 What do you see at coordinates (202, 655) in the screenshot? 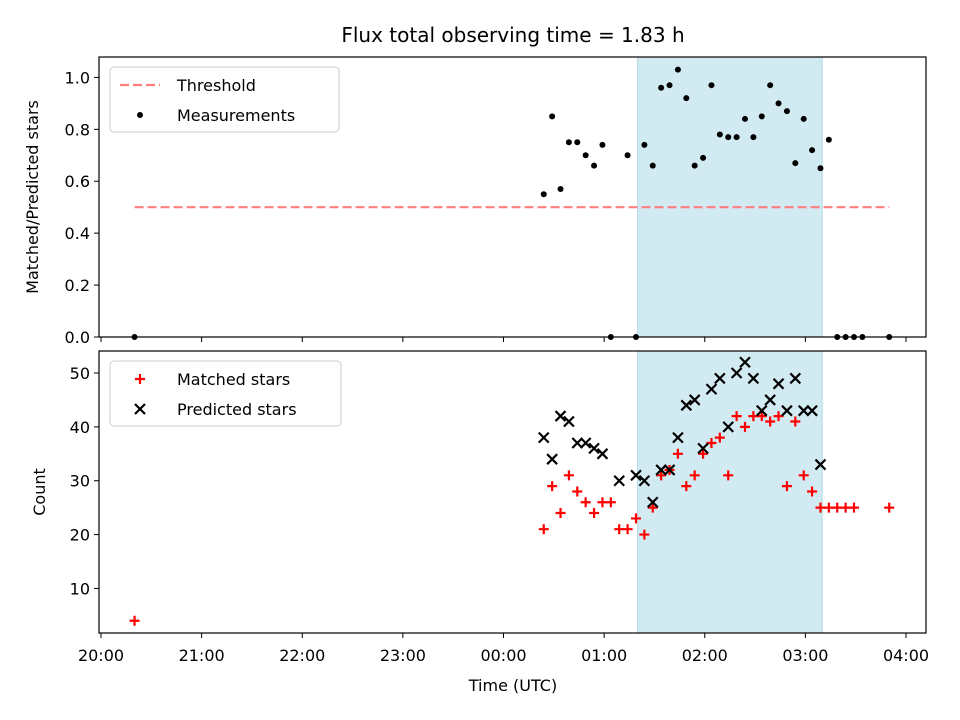
I see `x-tick-label: 21:00` at bounding box center [202, 655].